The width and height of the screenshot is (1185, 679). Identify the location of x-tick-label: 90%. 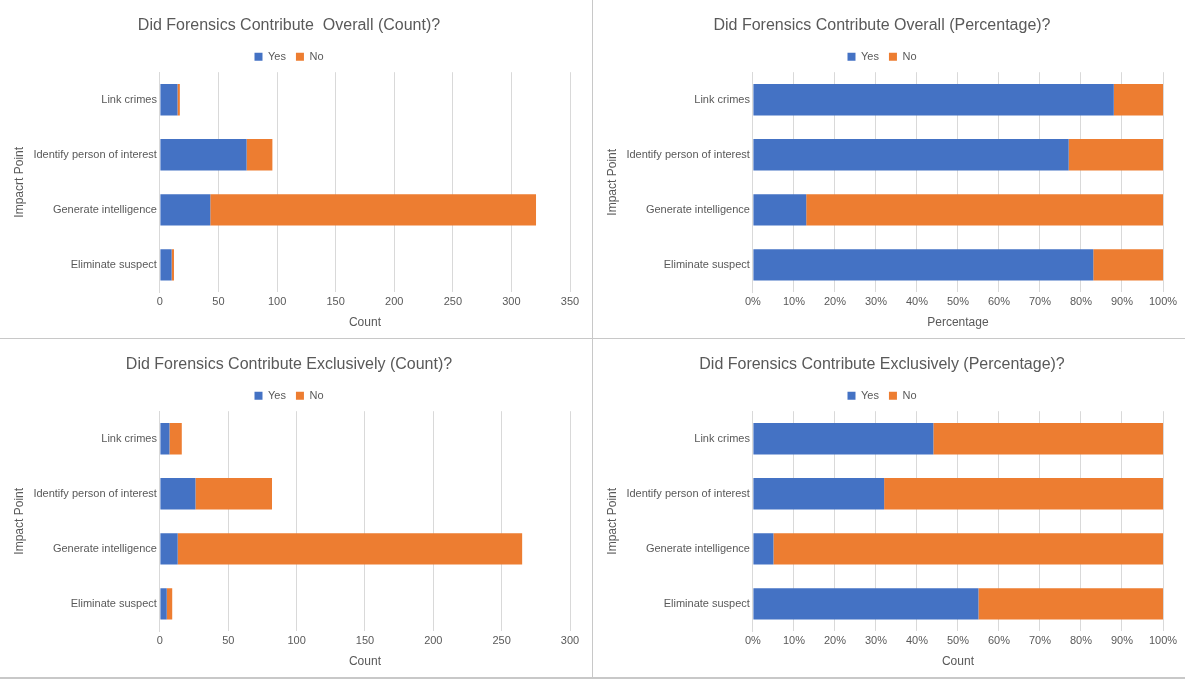
(1122, 301).